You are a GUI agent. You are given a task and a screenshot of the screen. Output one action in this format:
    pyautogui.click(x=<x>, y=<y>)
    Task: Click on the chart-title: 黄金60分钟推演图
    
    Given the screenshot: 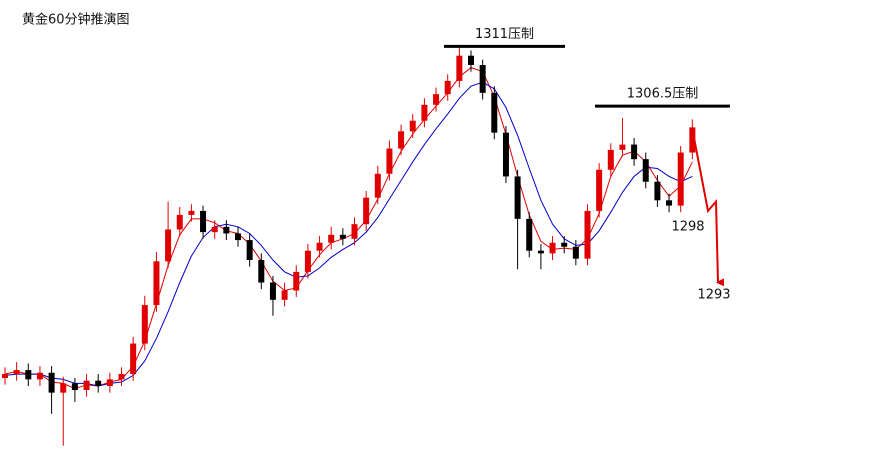 What is the action you would take?
    pyautogui.click(x=76, y=20)
    